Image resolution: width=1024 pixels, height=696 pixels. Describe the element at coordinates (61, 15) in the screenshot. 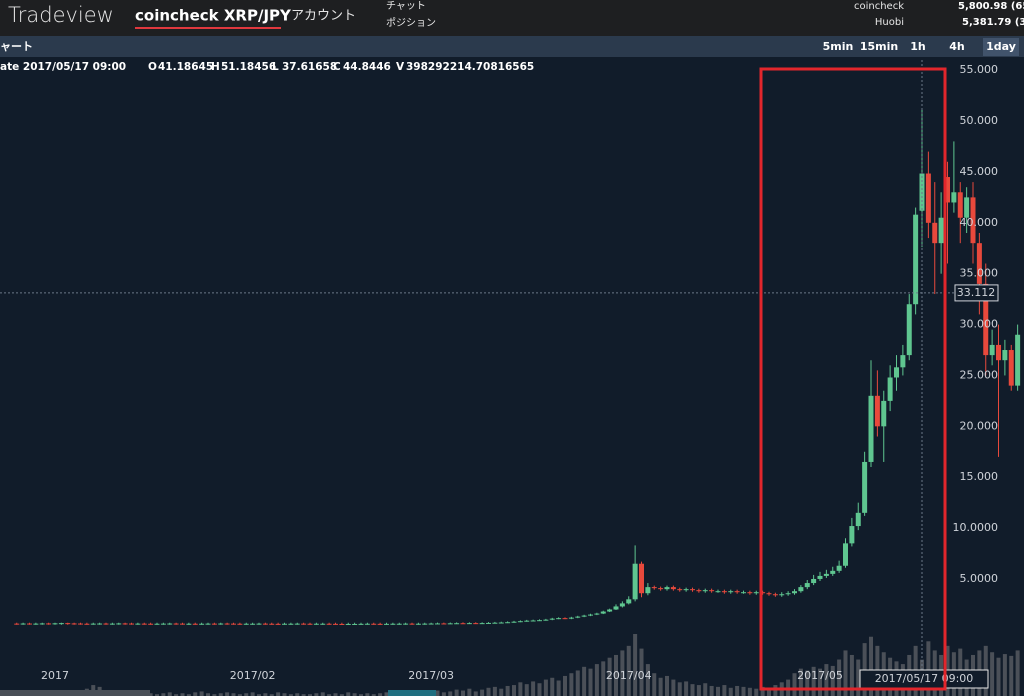

I see `brand: Tradeview` at that location.